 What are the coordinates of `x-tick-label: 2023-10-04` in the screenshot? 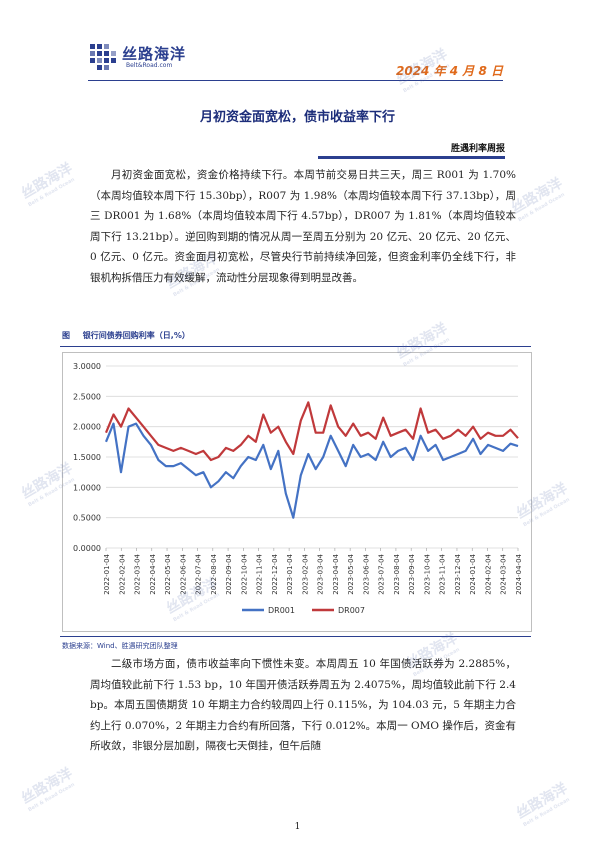 It's located at (427, 573).